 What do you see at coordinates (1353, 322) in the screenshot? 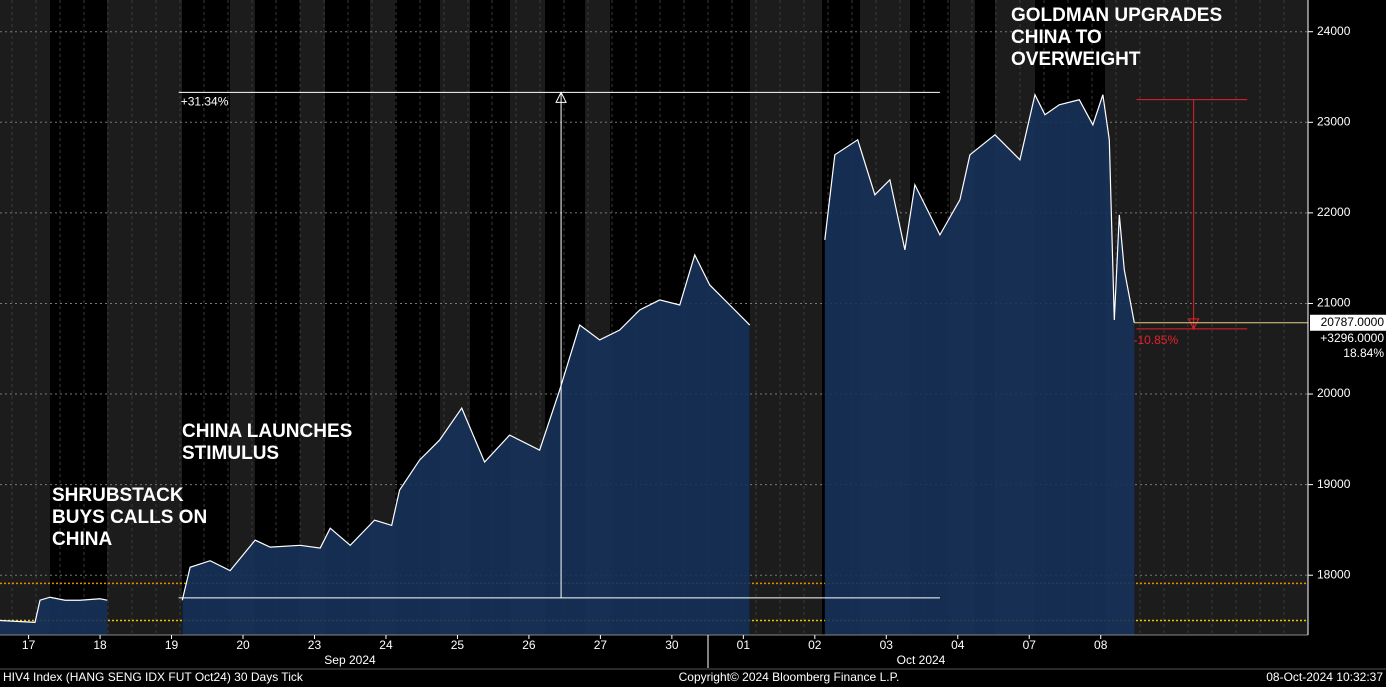
I see `last-price-label: 20787.0000` at bounding box center [1353, 322].